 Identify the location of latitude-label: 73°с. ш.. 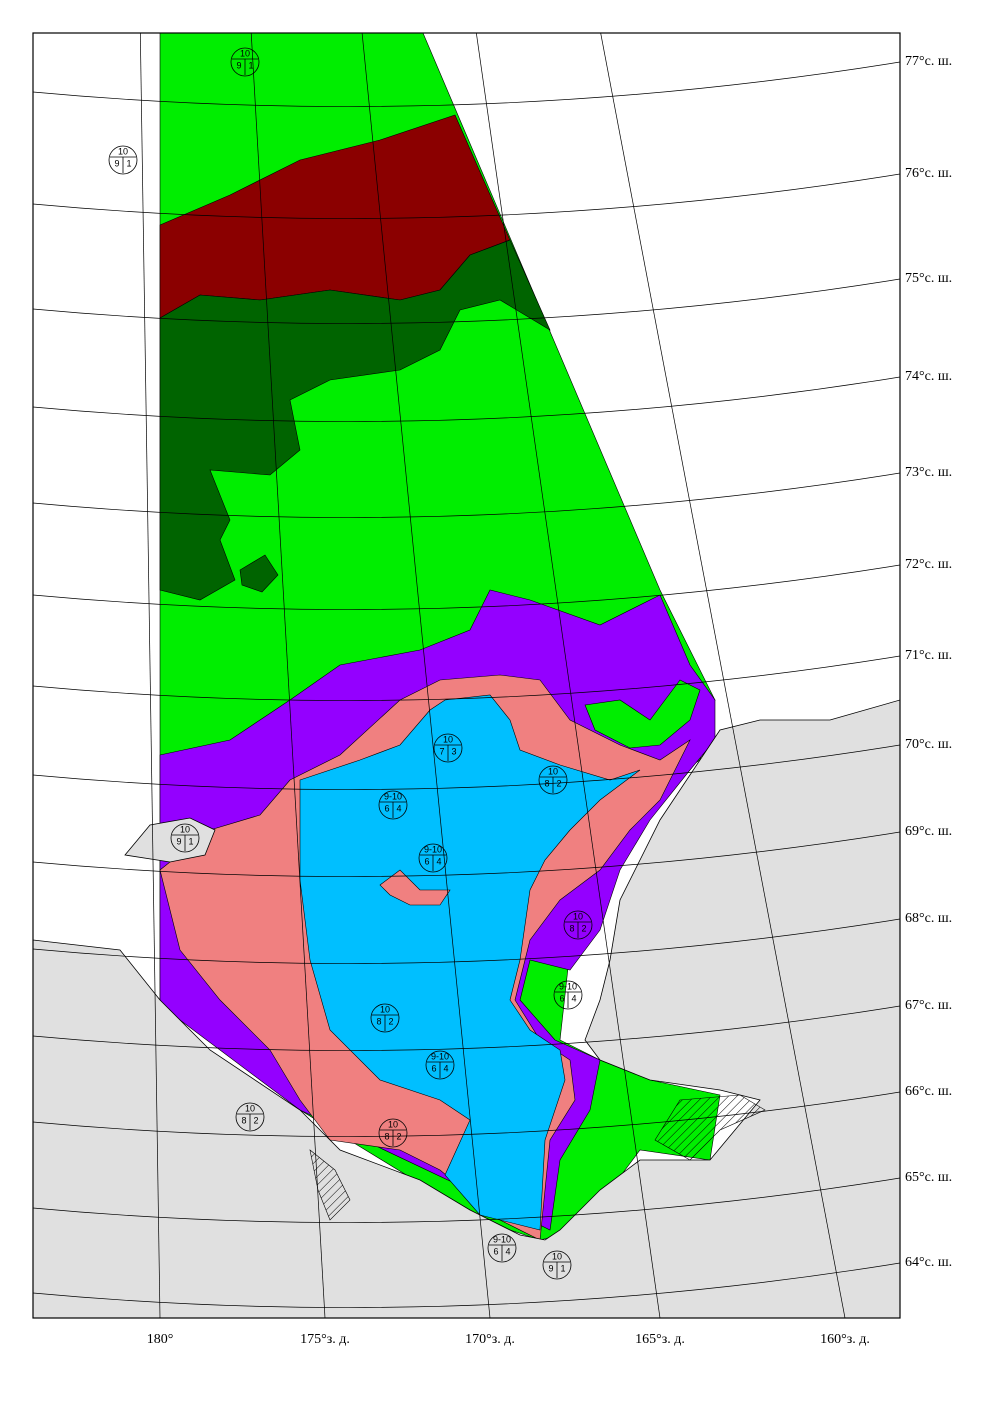
(928, 472).